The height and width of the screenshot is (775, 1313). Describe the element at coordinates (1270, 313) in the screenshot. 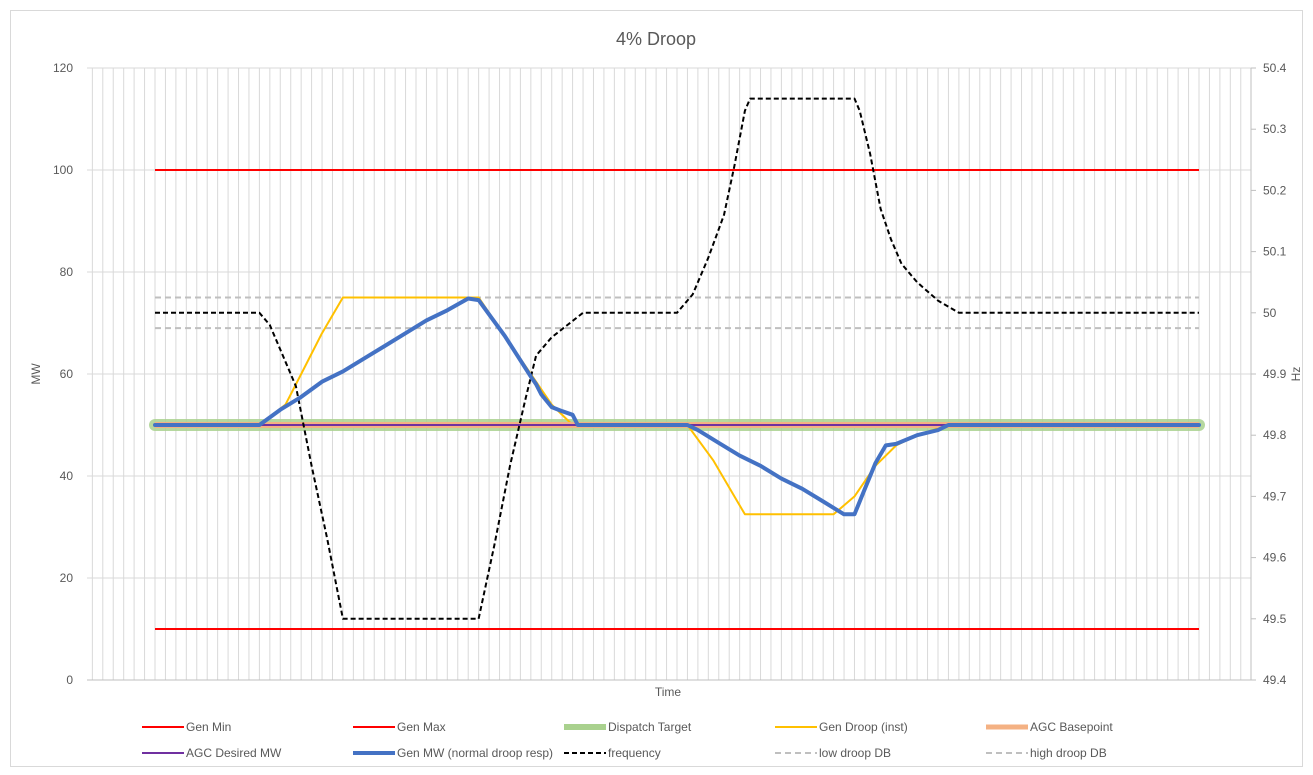

I see `y2-tick-label: 50` at that location.